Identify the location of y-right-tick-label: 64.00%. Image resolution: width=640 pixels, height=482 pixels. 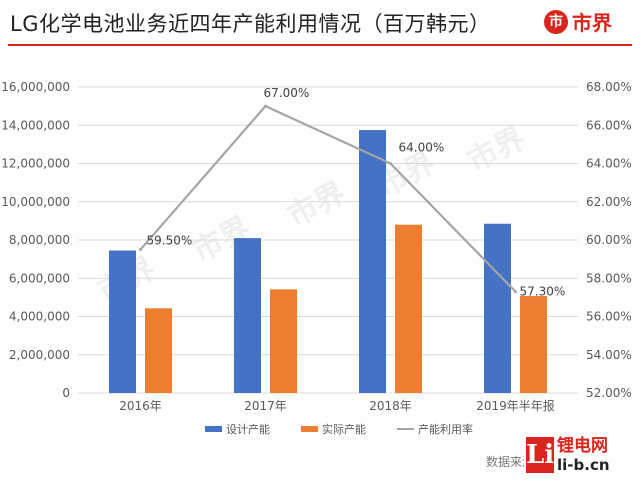
(609, 164).